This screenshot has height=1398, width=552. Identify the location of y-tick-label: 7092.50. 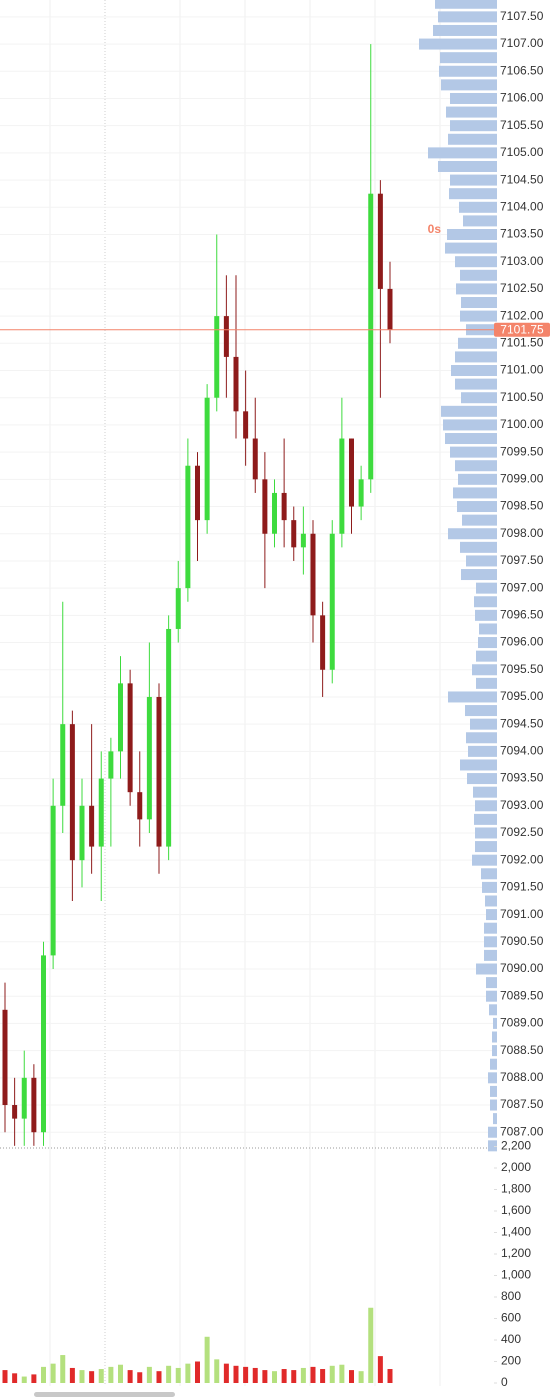
(522, 832).